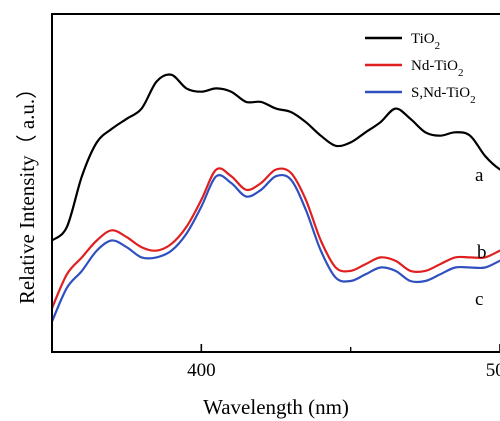  Describe the element at coordinates (479, 175) in the screenshot. I see `curve-label-a: a` at that location.